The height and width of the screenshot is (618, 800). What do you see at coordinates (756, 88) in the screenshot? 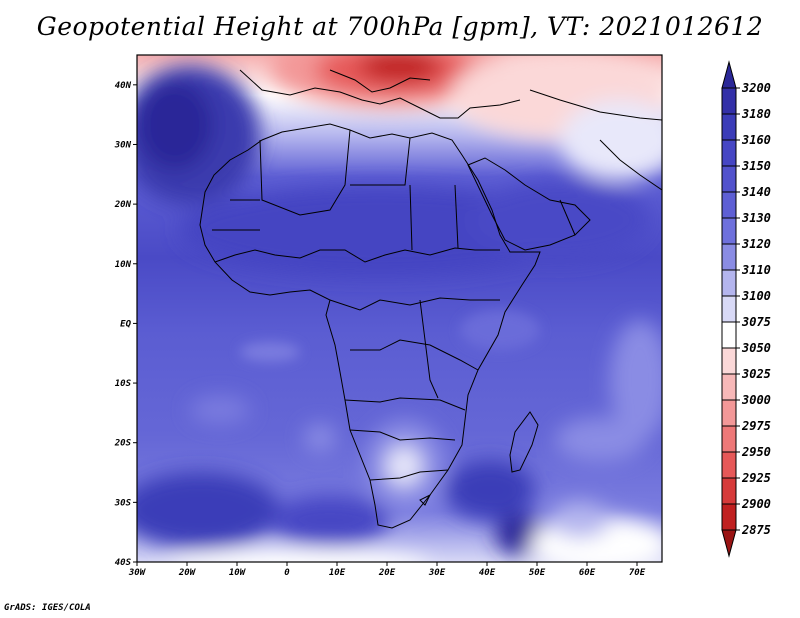
I see `colorbar-label: 3200` at bounding box center [756, 88].